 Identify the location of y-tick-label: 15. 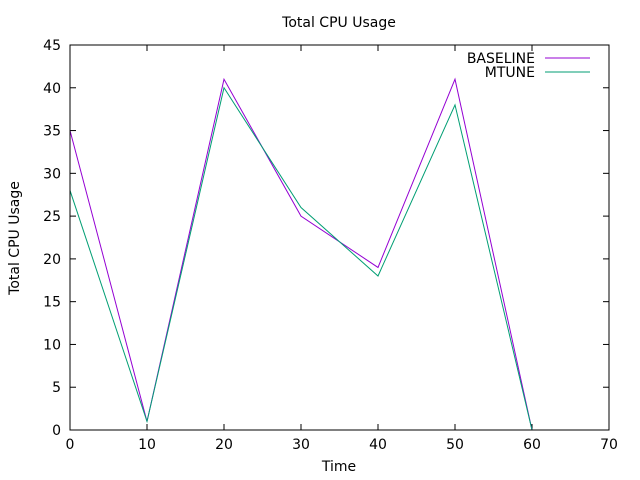
(52, 303).